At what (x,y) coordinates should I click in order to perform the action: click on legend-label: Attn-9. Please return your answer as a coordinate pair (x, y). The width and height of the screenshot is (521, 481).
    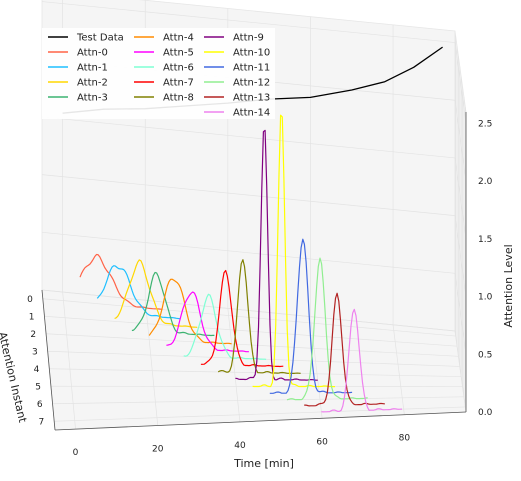
    Looking at the image, I should click on (248, 38).